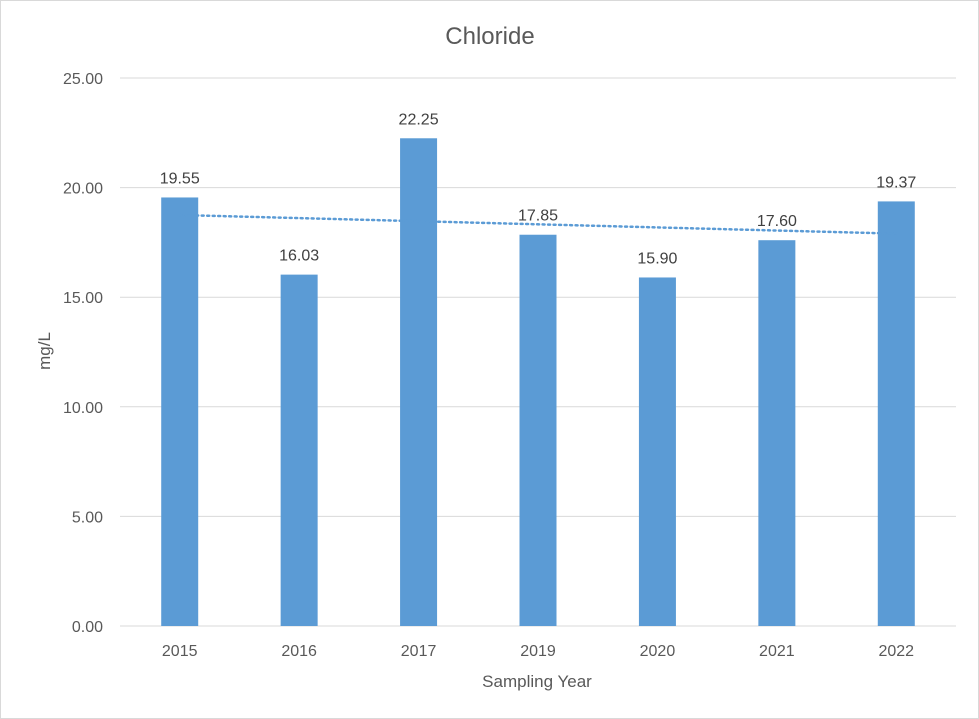  Describe the element at coordinates (83, 79) in the screenshot. I see `y-tick-label: 25.00` at that location.